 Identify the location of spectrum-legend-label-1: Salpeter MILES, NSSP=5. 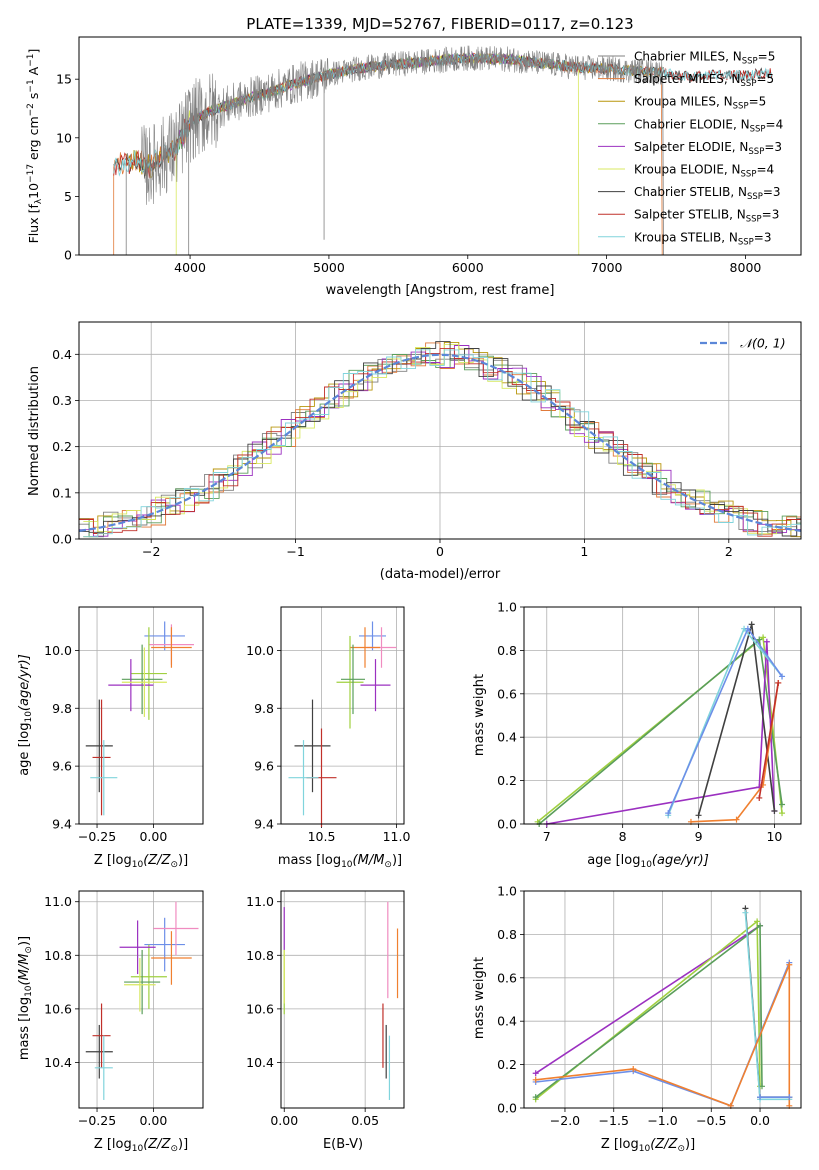
(704, 80).